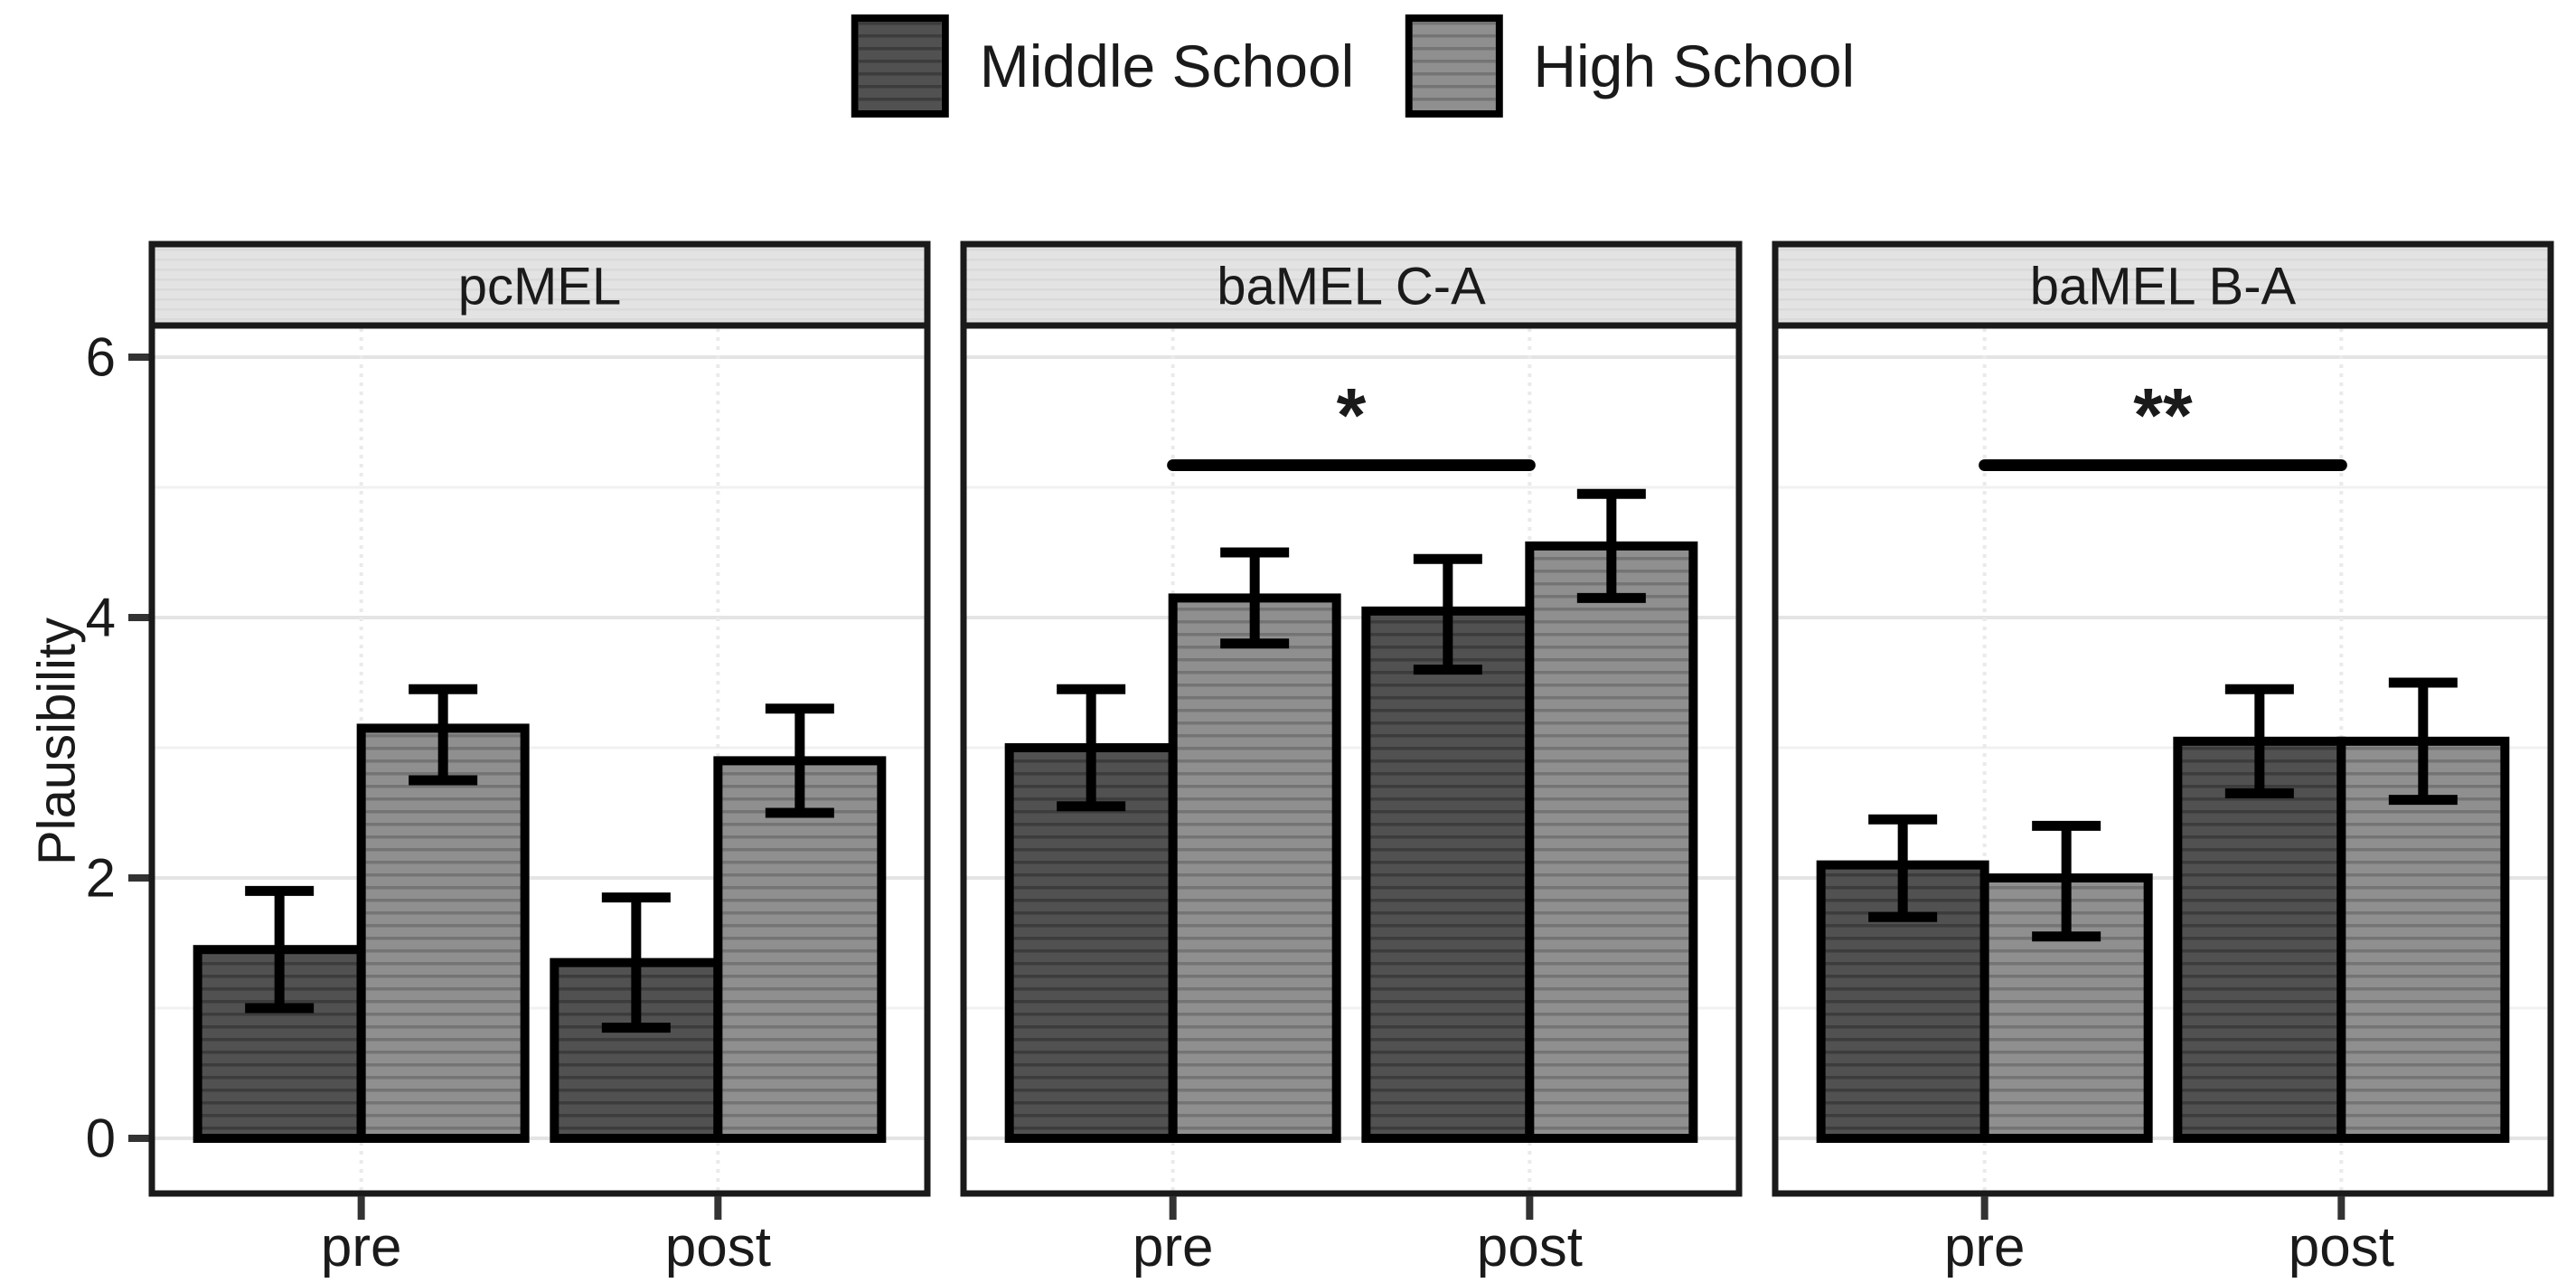  I want to click on legend-item-high-school: High School, so click(1630, 66).